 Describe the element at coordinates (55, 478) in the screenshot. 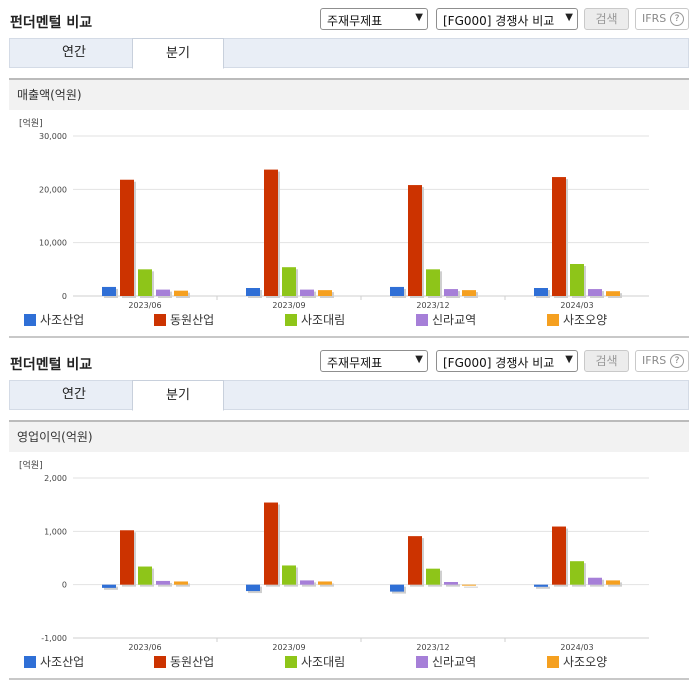

I see `y-tick-label: 2,000` at that location.